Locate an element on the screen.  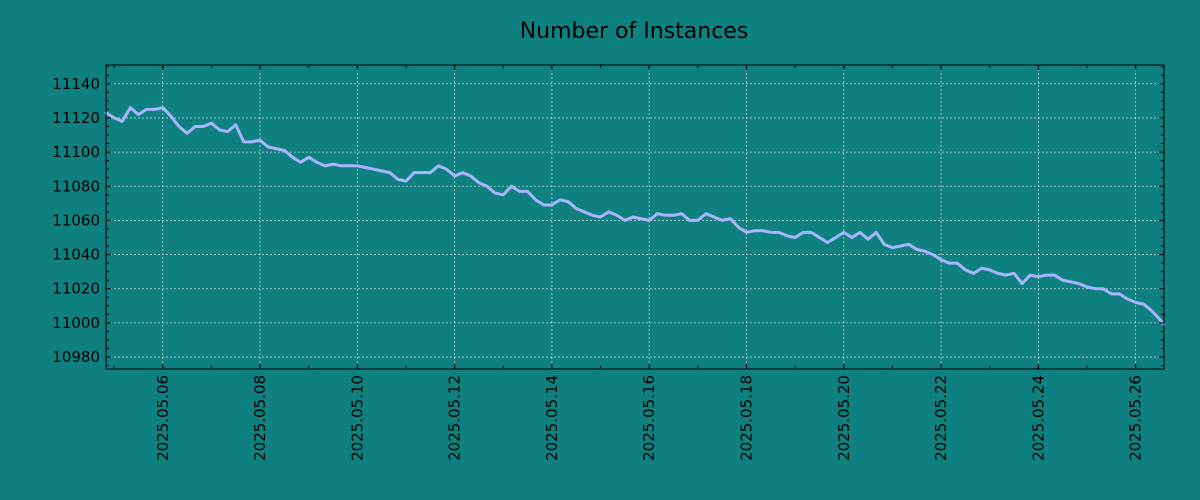
x-tick-label: 2025.05.10 is located at coordinates (357, 418).